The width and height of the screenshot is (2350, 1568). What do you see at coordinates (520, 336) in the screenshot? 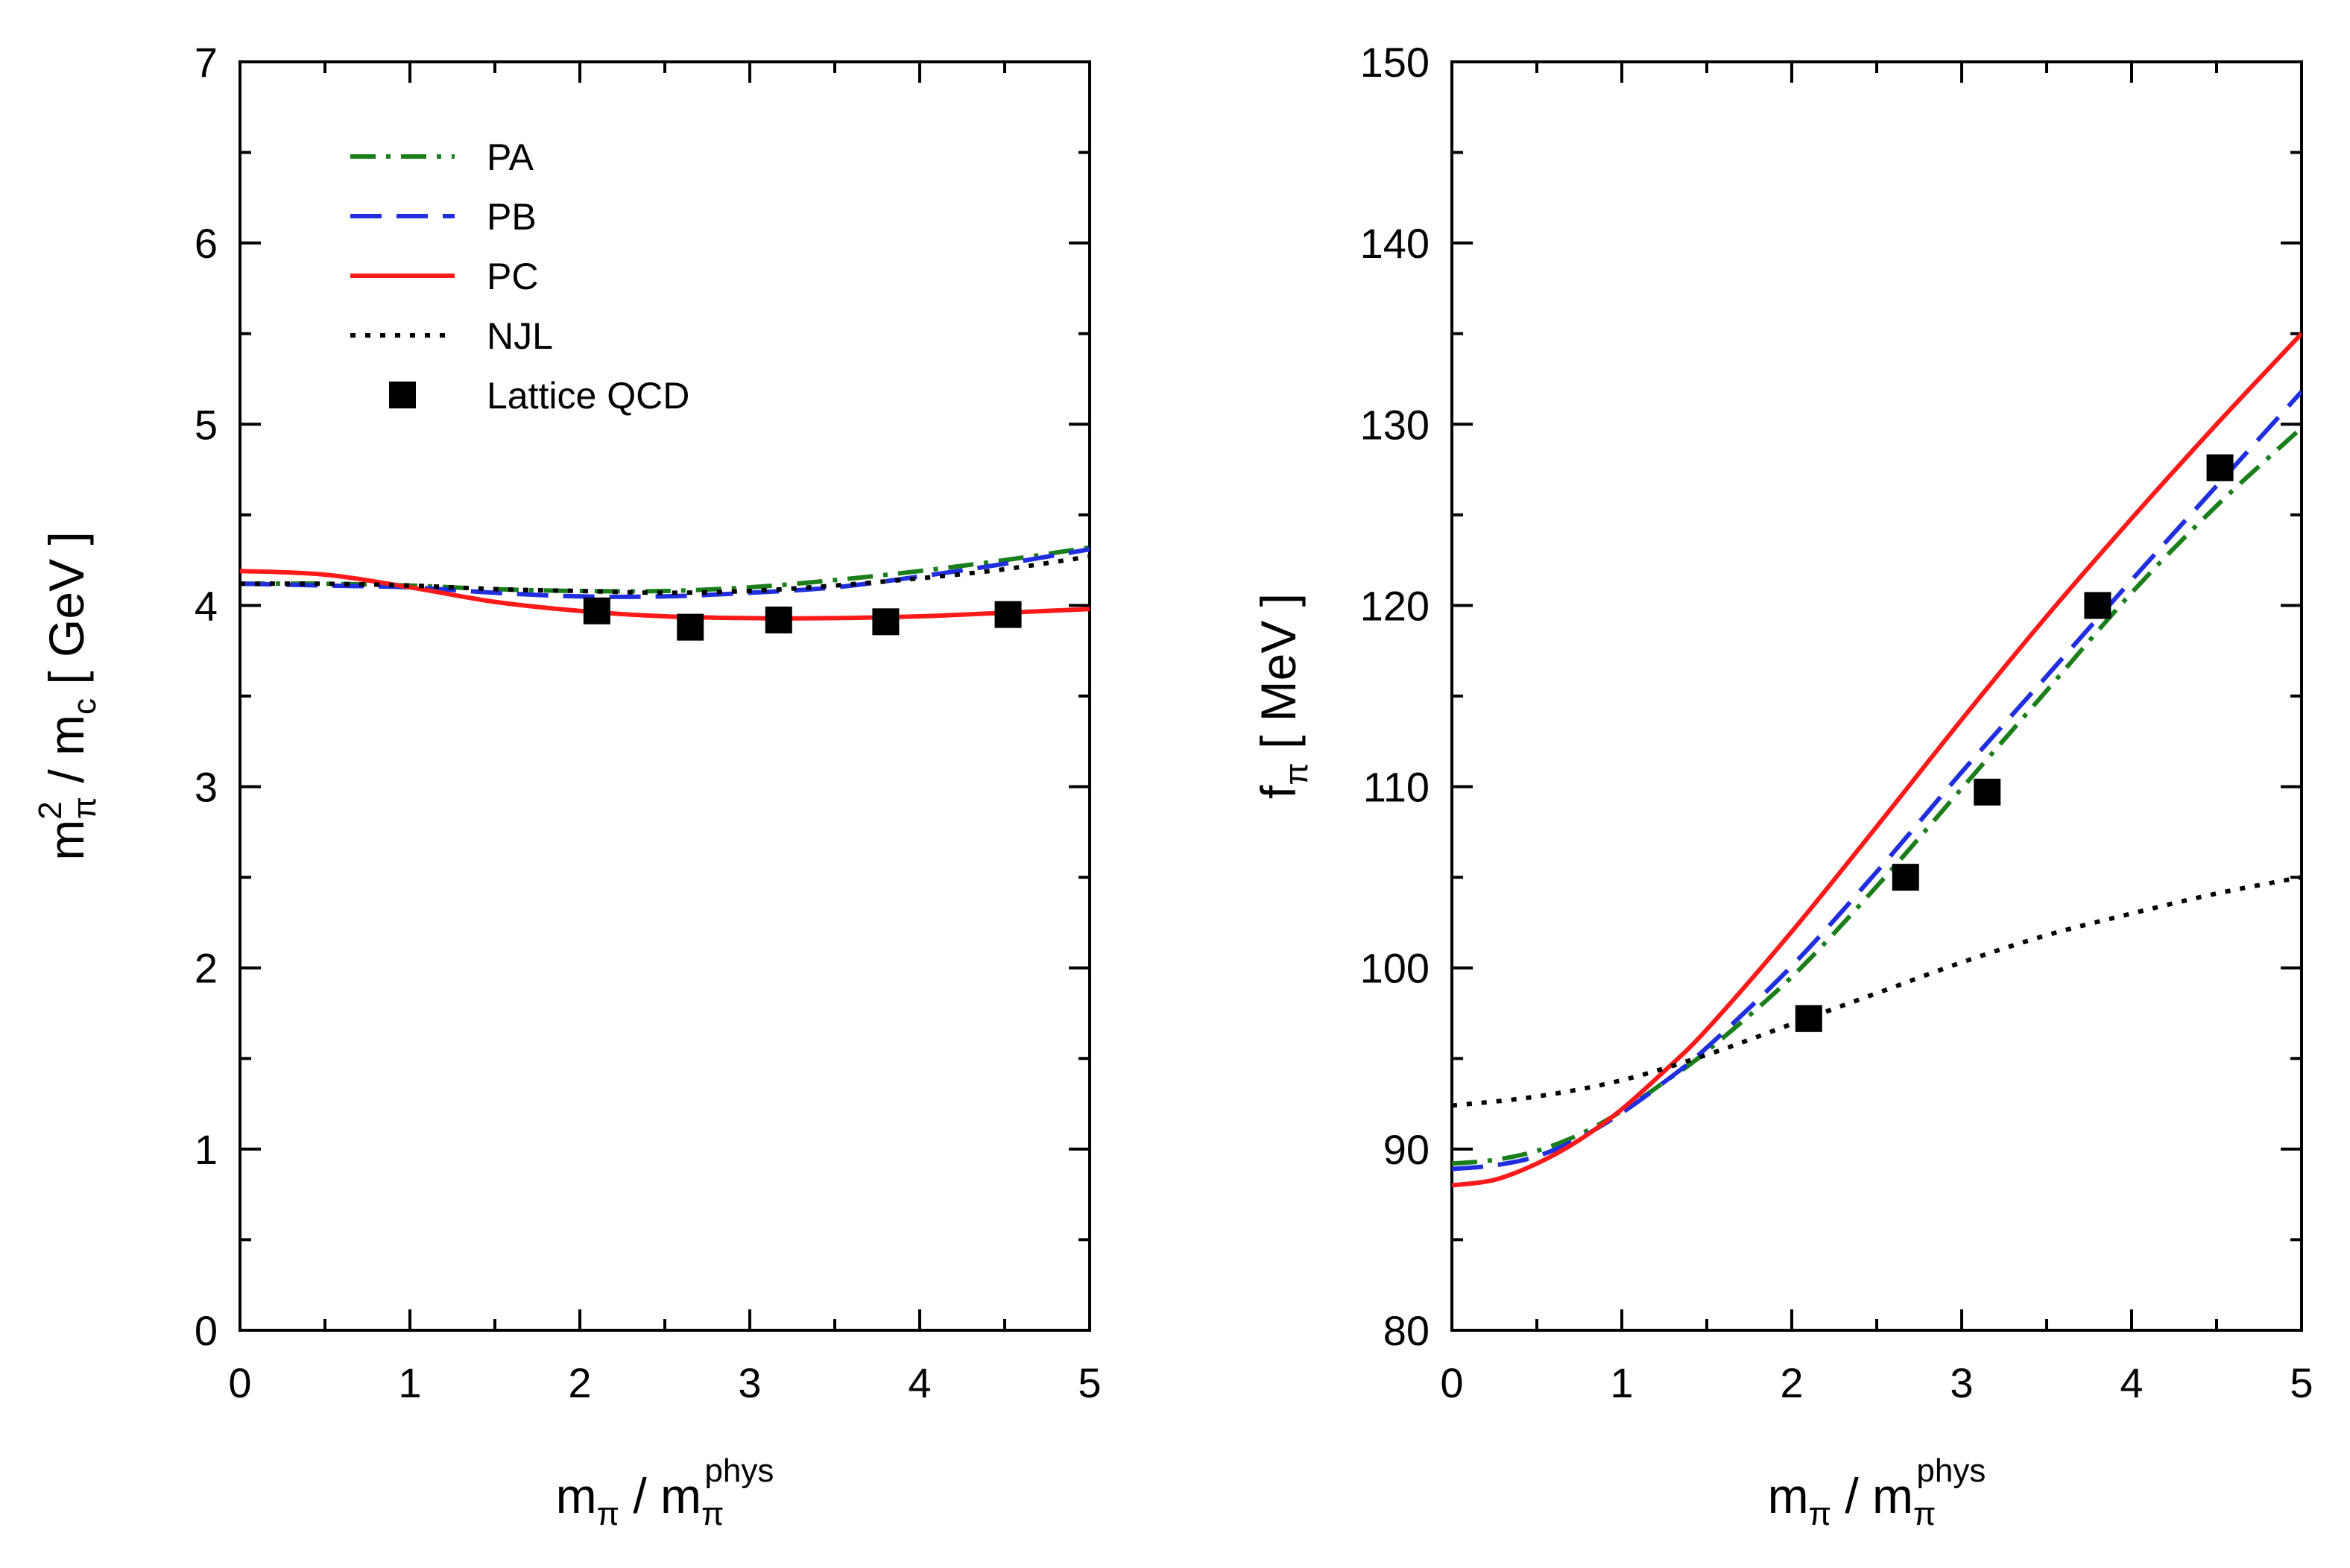
I see `legend-label-njl: NJL` at bounding box center [520, 336].